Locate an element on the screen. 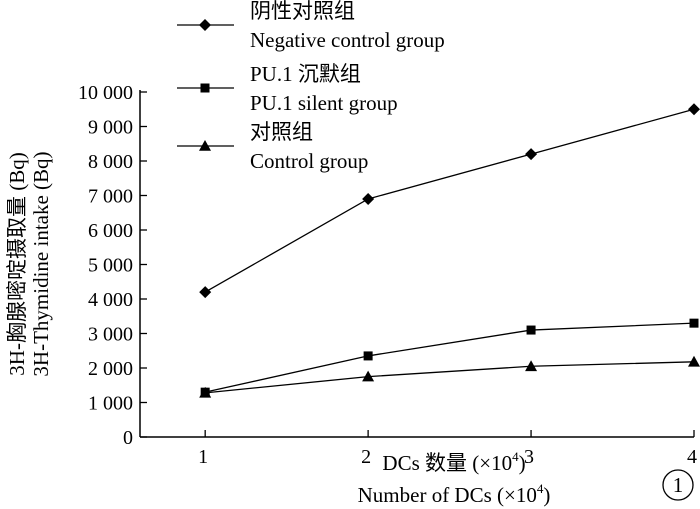 This screenshot has height=509, width=700. legend-label-cn: 阴性对照组 is located at coordinates (302, 11).